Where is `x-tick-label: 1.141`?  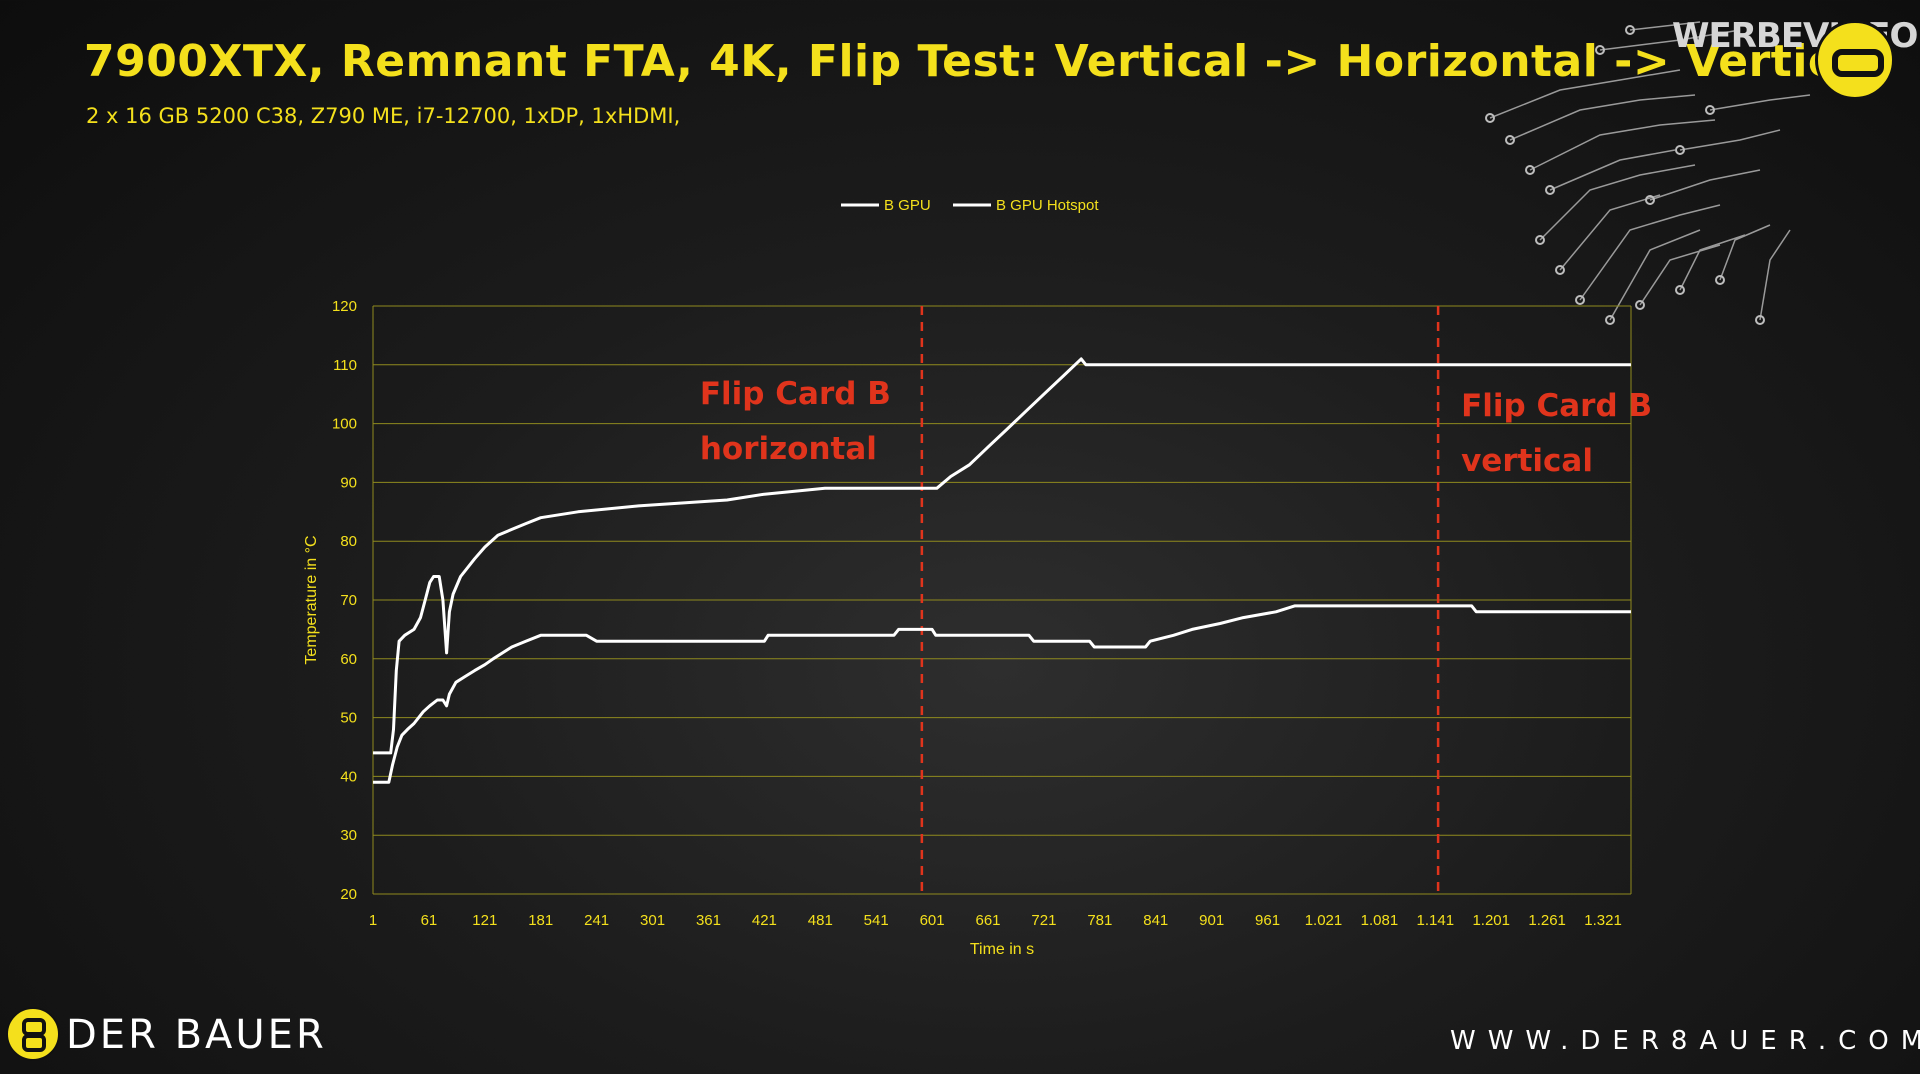 x-tick-label: 1.141 is located at coordinates (1436, 920).